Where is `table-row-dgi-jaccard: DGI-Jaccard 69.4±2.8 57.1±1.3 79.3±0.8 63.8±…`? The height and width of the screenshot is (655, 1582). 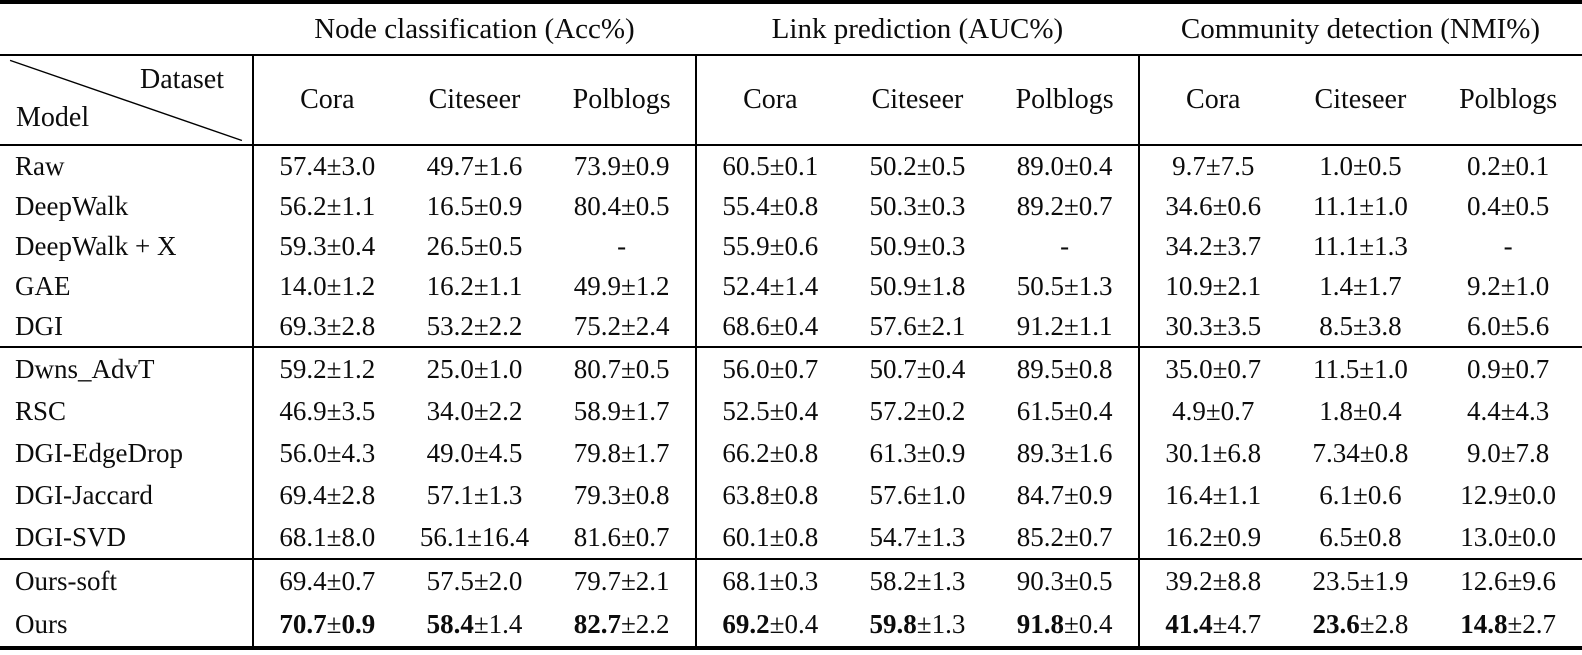
table-row-dgi-jaccard: DGI-Jaccard 69.4±2.8 57.1±1.3 79.3±0.8 63.8±… is located at coordinates (791, 495).